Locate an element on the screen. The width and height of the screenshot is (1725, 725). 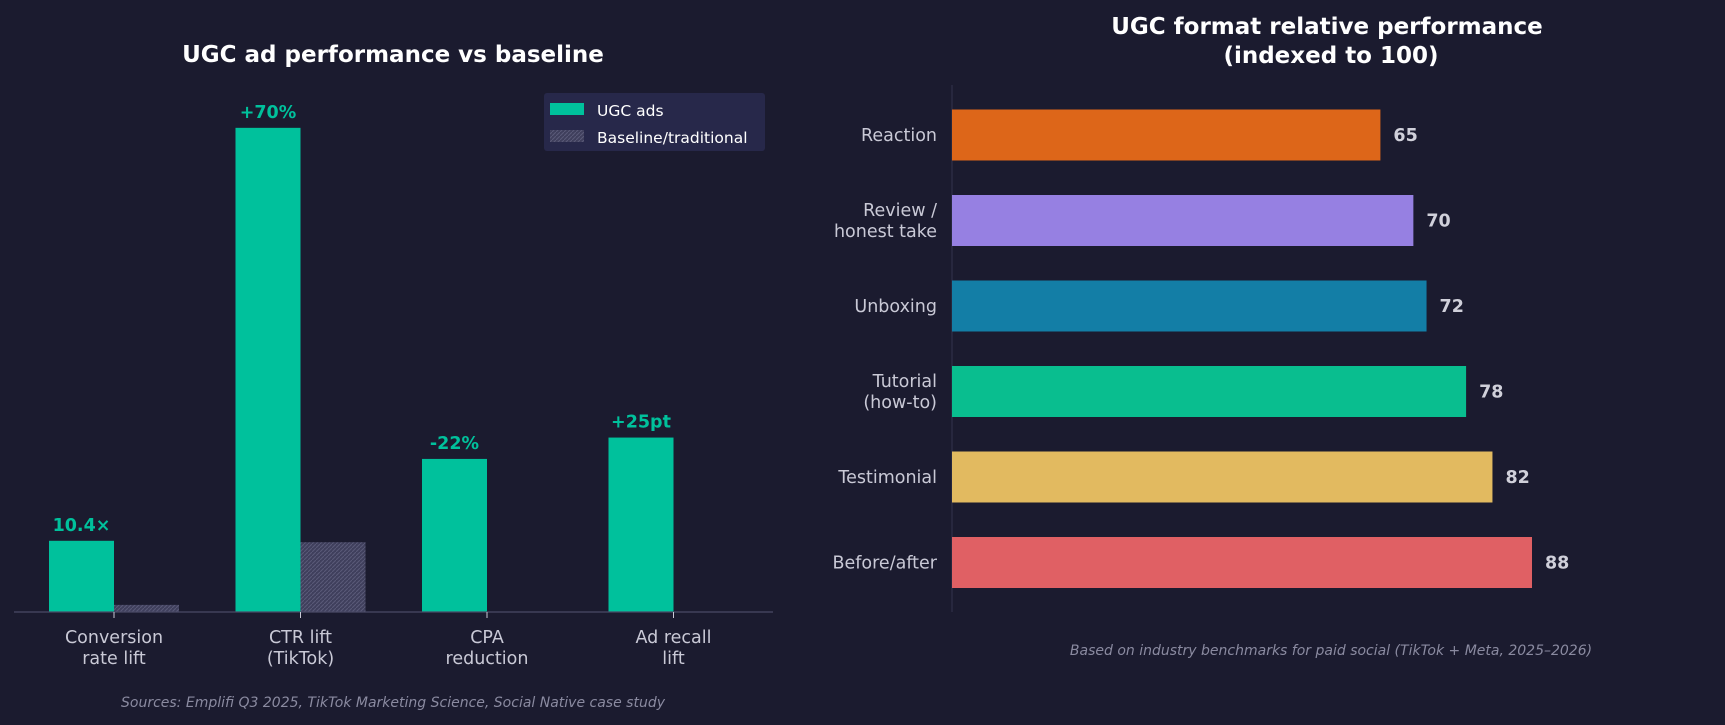
legend: UGC ads Baseline/traditional is located at coordinates (654, 122).